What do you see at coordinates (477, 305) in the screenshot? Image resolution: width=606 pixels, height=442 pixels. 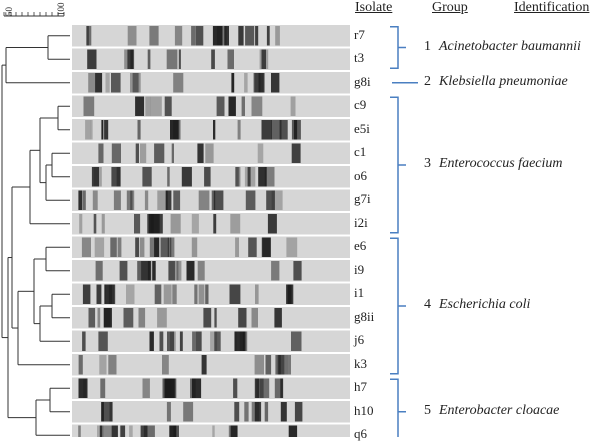 I see `group-label: 4 Escherichia coli` at bounding box center [477, 305].